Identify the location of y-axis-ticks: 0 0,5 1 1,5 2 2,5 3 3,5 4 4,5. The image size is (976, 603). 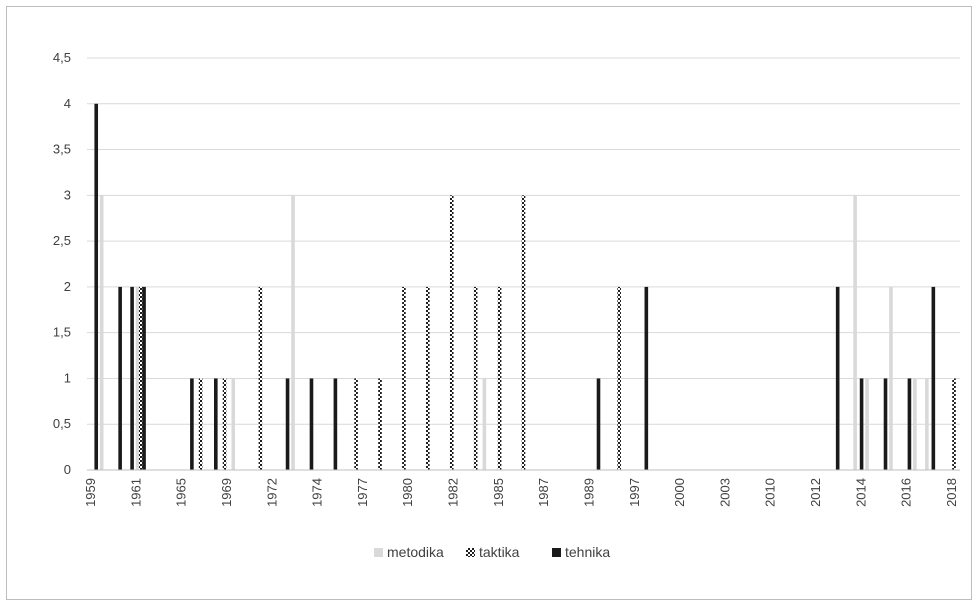
(62, 263).